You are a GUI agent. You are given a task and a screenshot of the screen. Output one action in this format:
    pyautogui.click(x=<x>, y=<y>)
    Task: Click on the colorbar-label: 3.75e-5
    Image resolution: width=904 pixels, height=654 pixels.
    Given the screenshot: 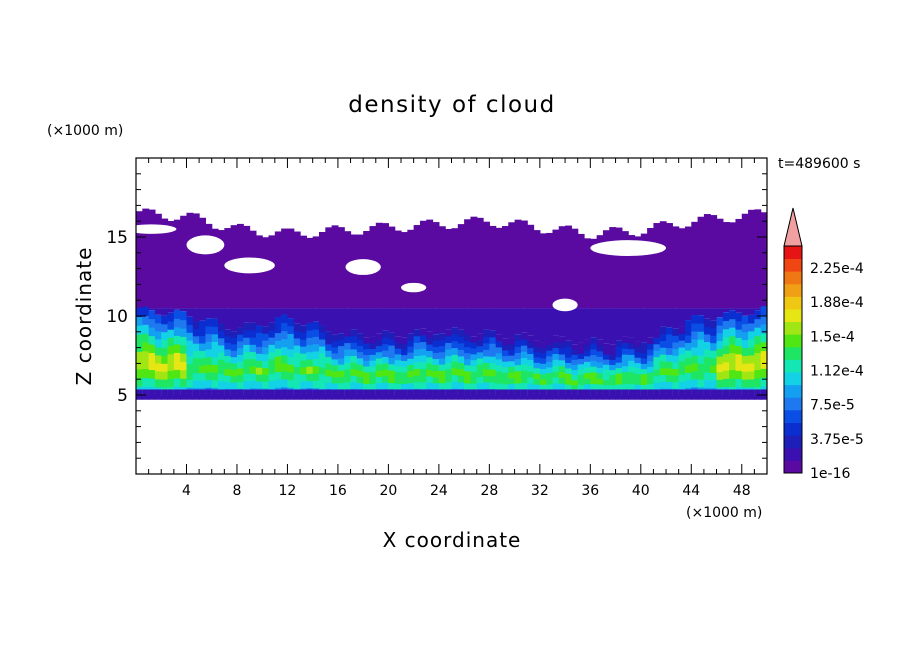 What is the action you would take?
    pyautogui.click(x=837, y=440)
    